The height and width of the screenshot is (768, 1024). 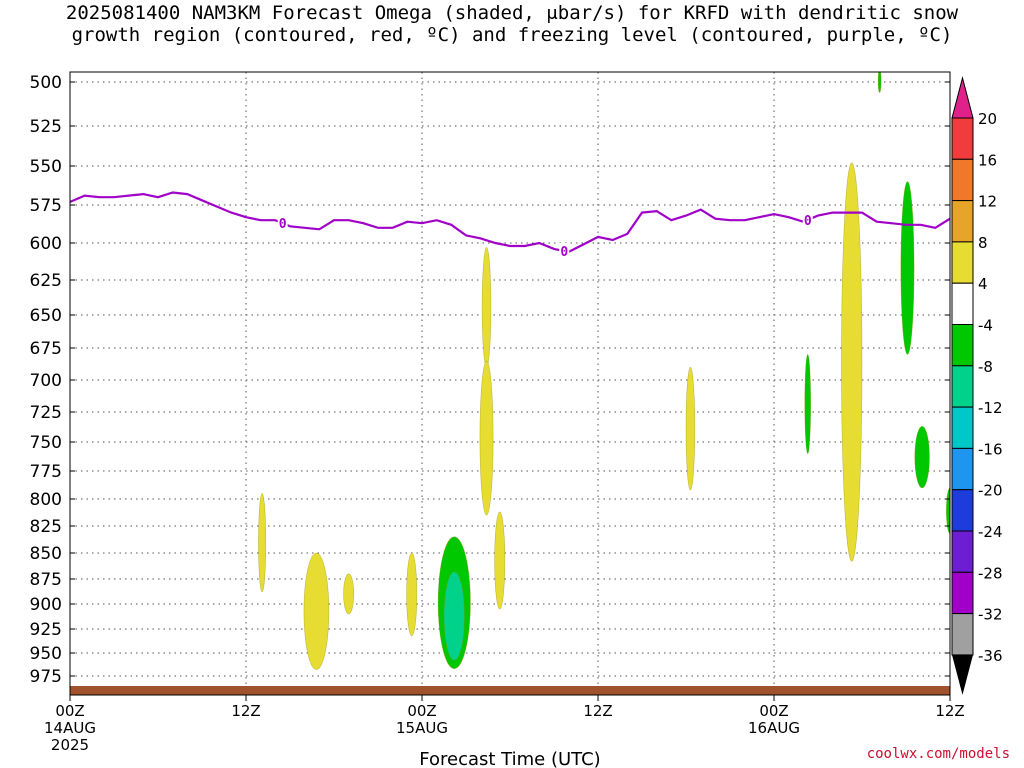 I want to click on colorbar-label: -8, so click(x=985, y=367).